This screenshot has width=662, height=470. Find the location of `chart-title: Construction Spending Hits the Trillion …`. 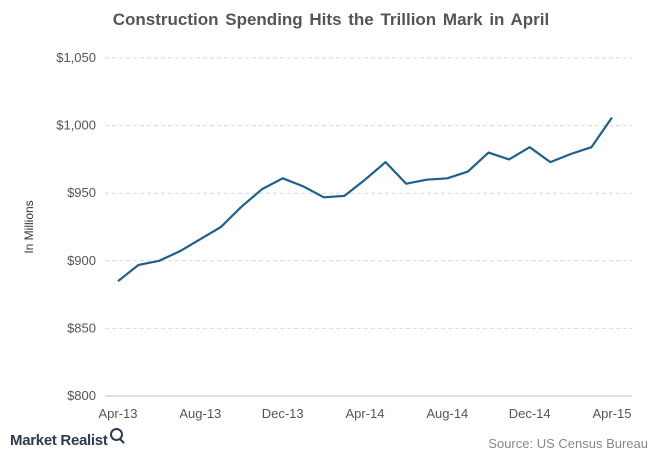

chart-title: Construction Spending Hits the Trillion … is located at coordinates (331, 19).